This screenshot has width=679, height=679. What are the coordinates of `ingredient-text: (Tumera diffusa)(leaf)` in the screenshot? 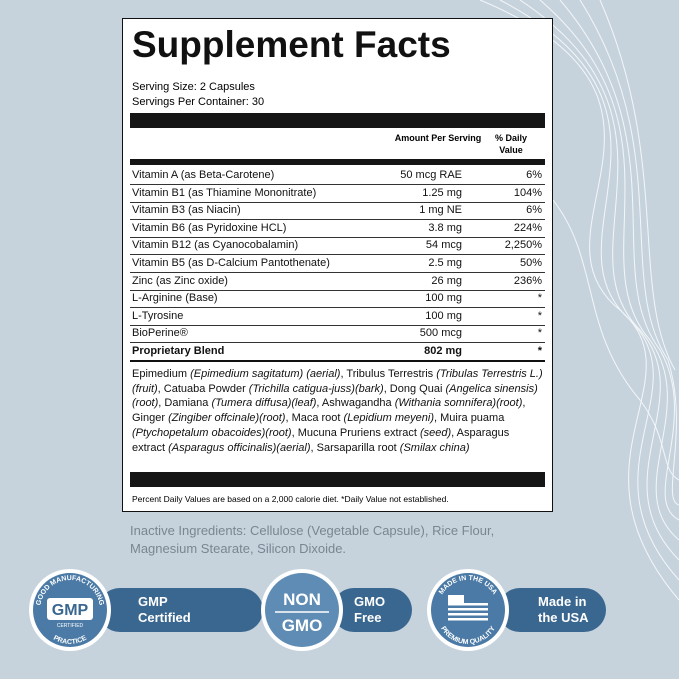 It's located at (264, 403).